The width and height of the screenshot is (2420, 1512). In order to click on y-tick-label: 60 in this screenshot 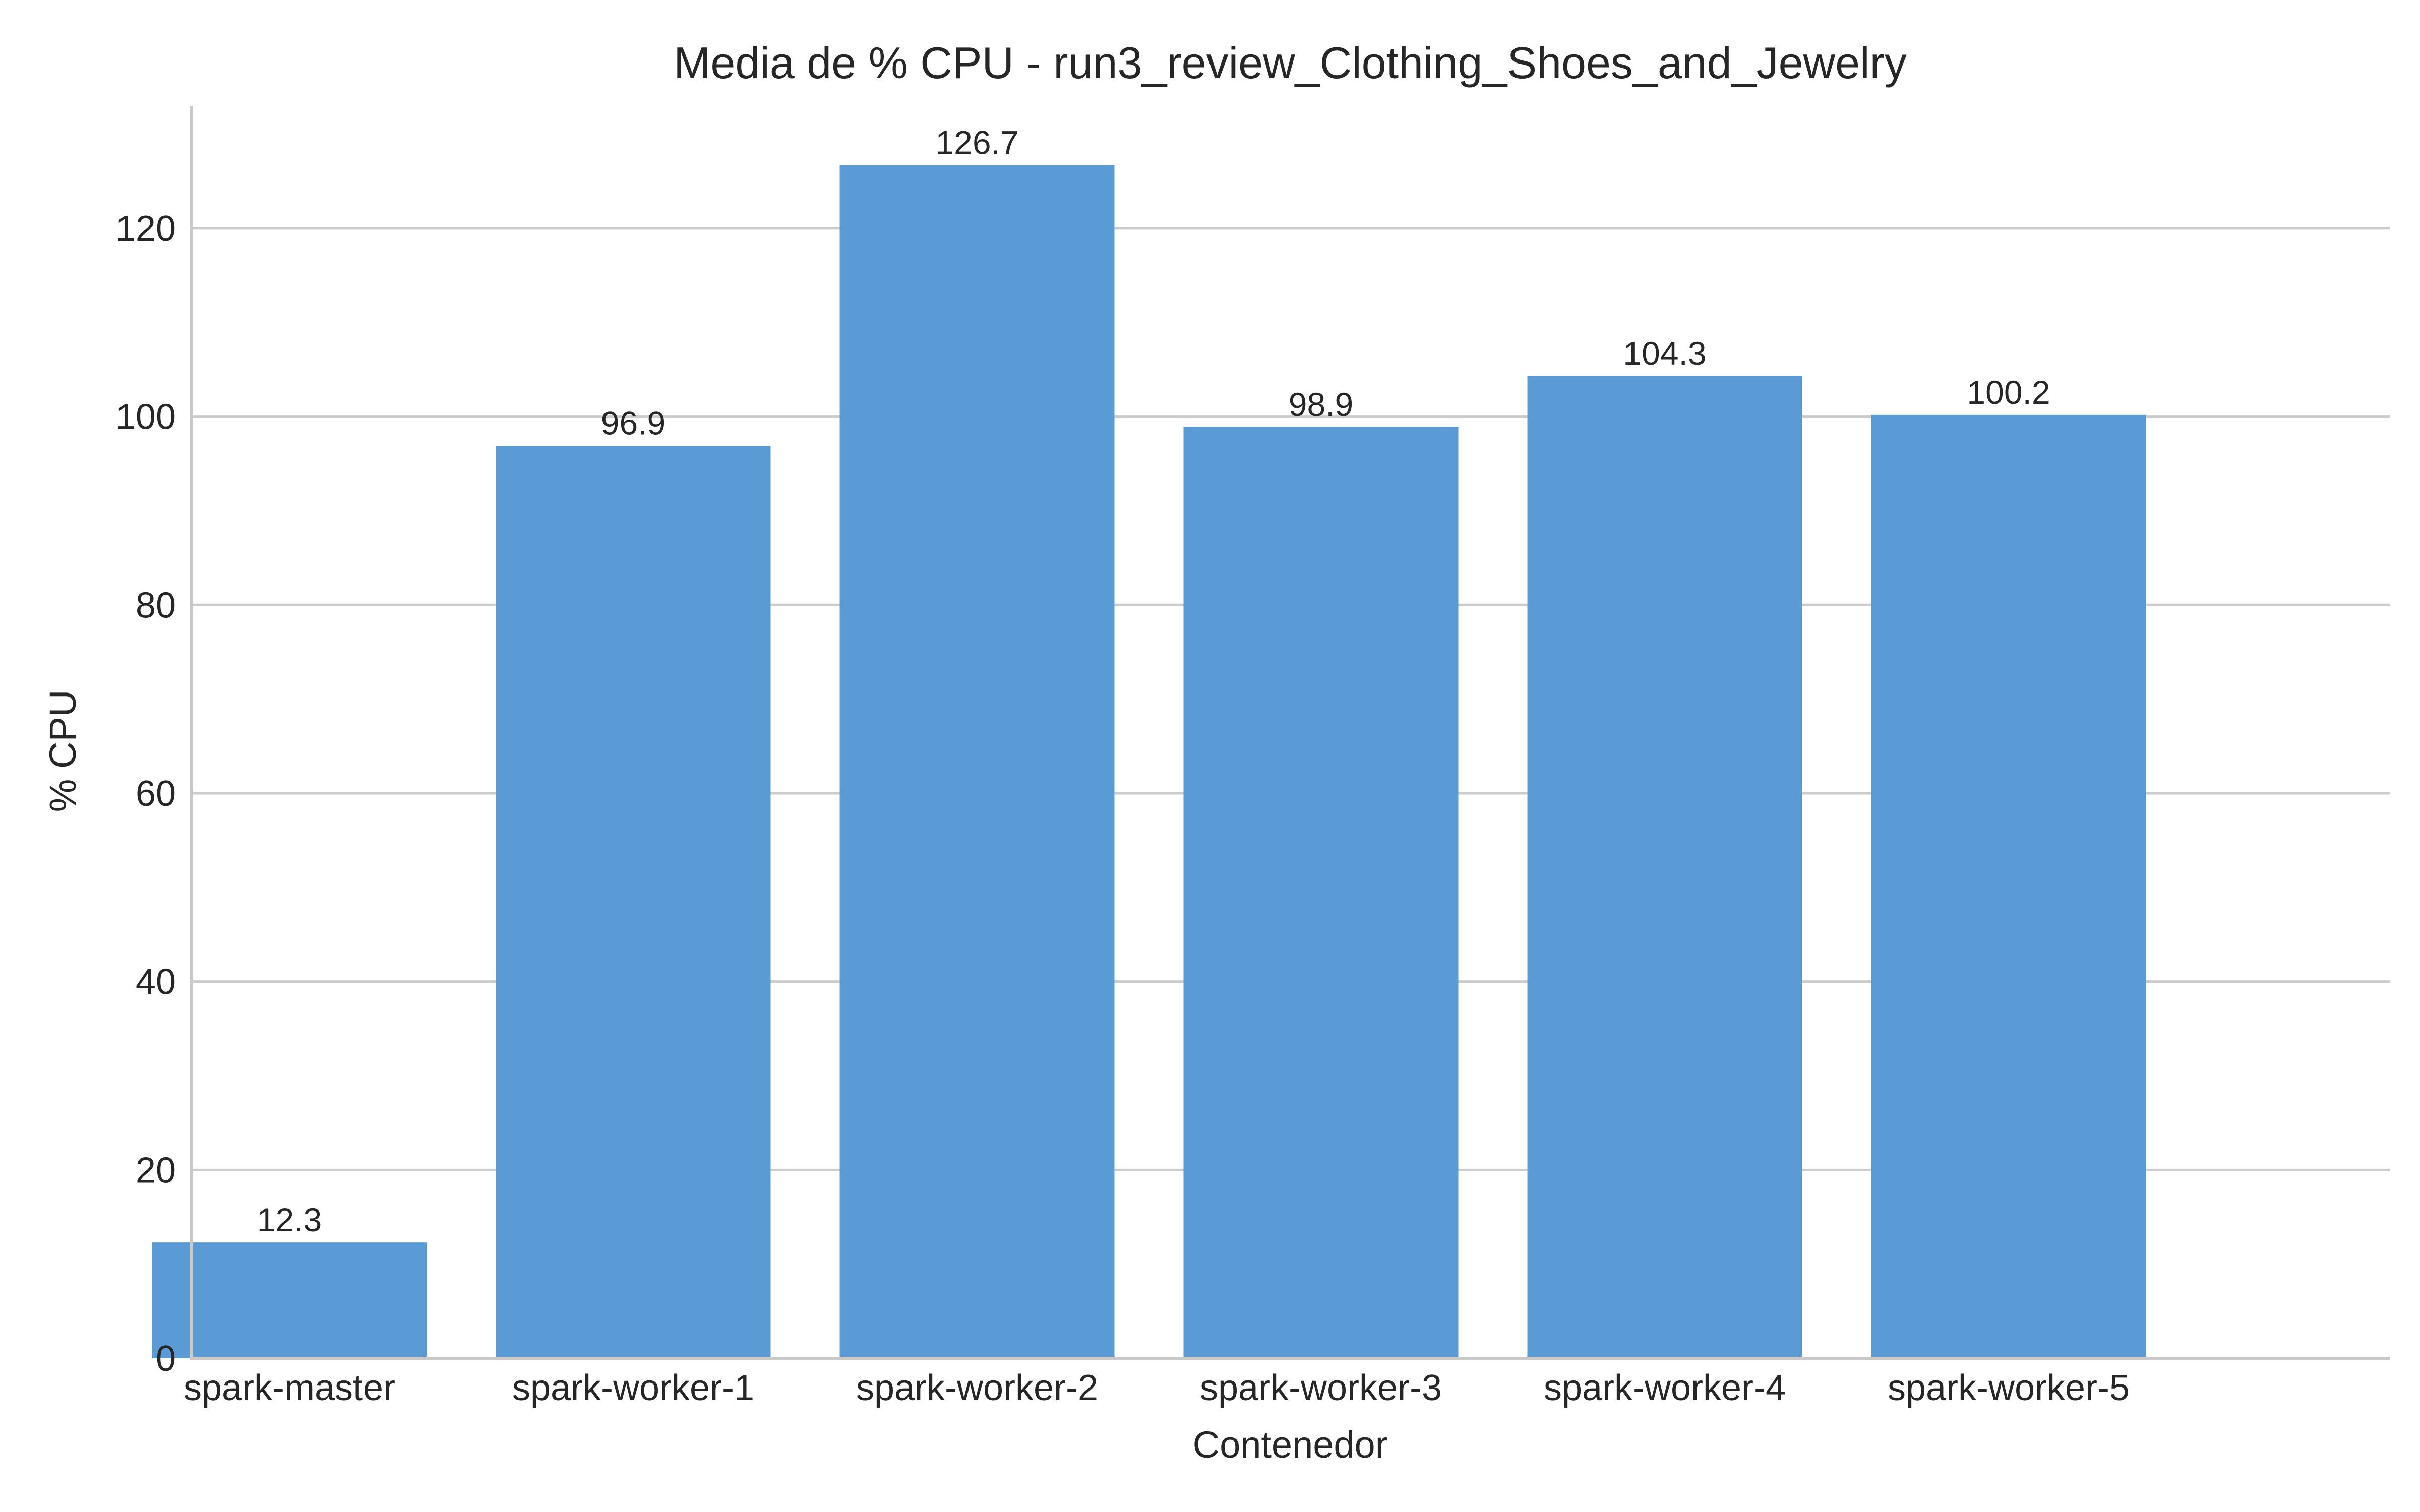, I will do `click(156, 794)`.